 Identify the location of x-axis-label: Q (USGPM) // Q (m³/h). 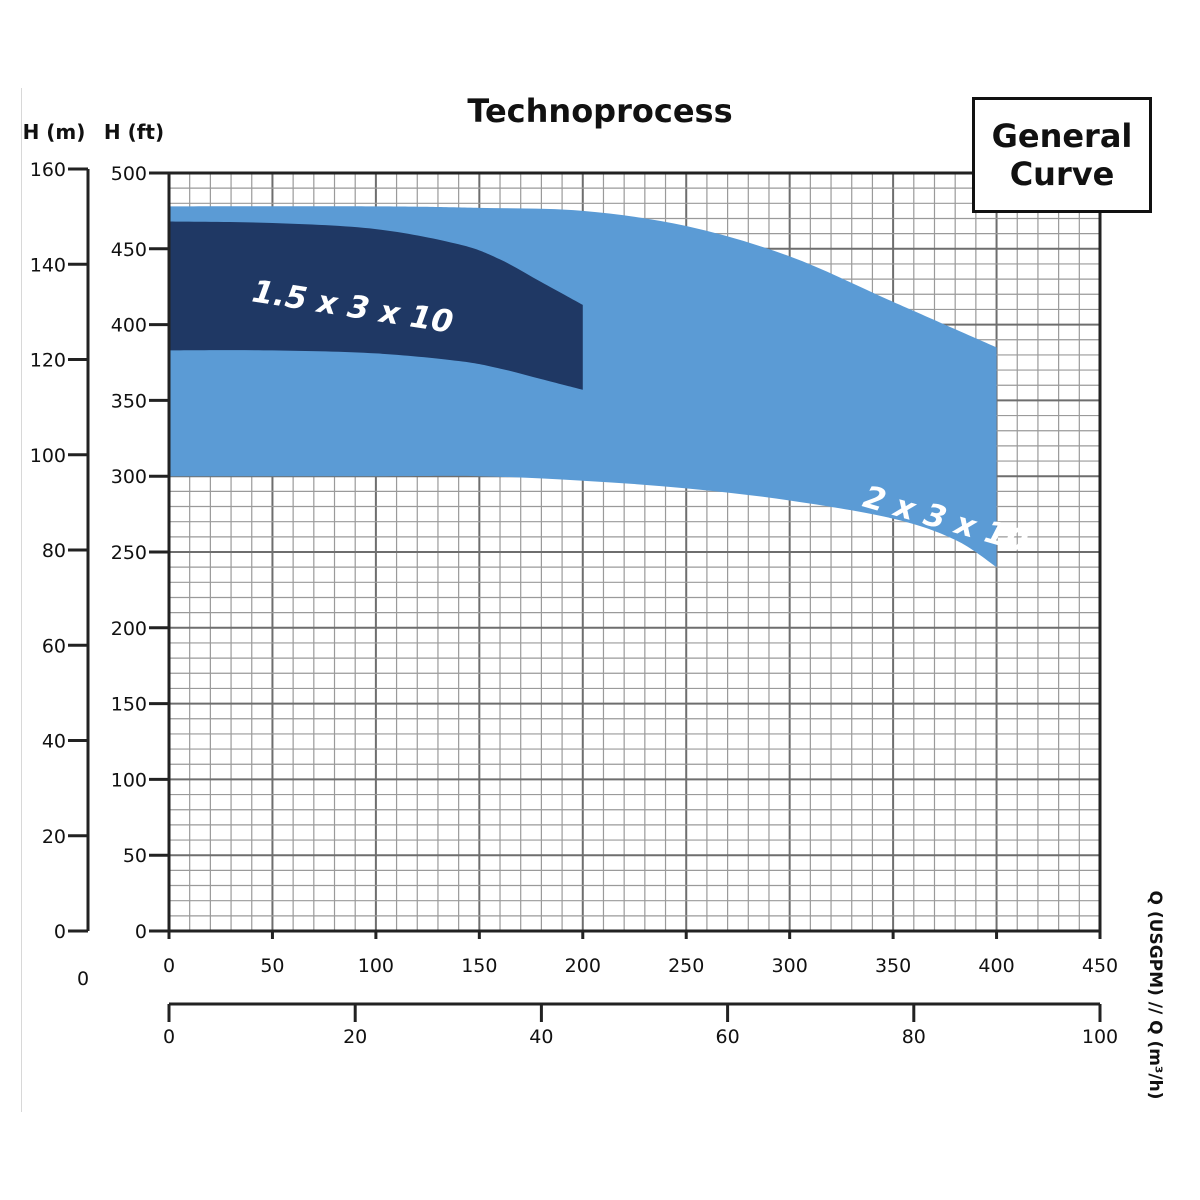
(1155, 995).